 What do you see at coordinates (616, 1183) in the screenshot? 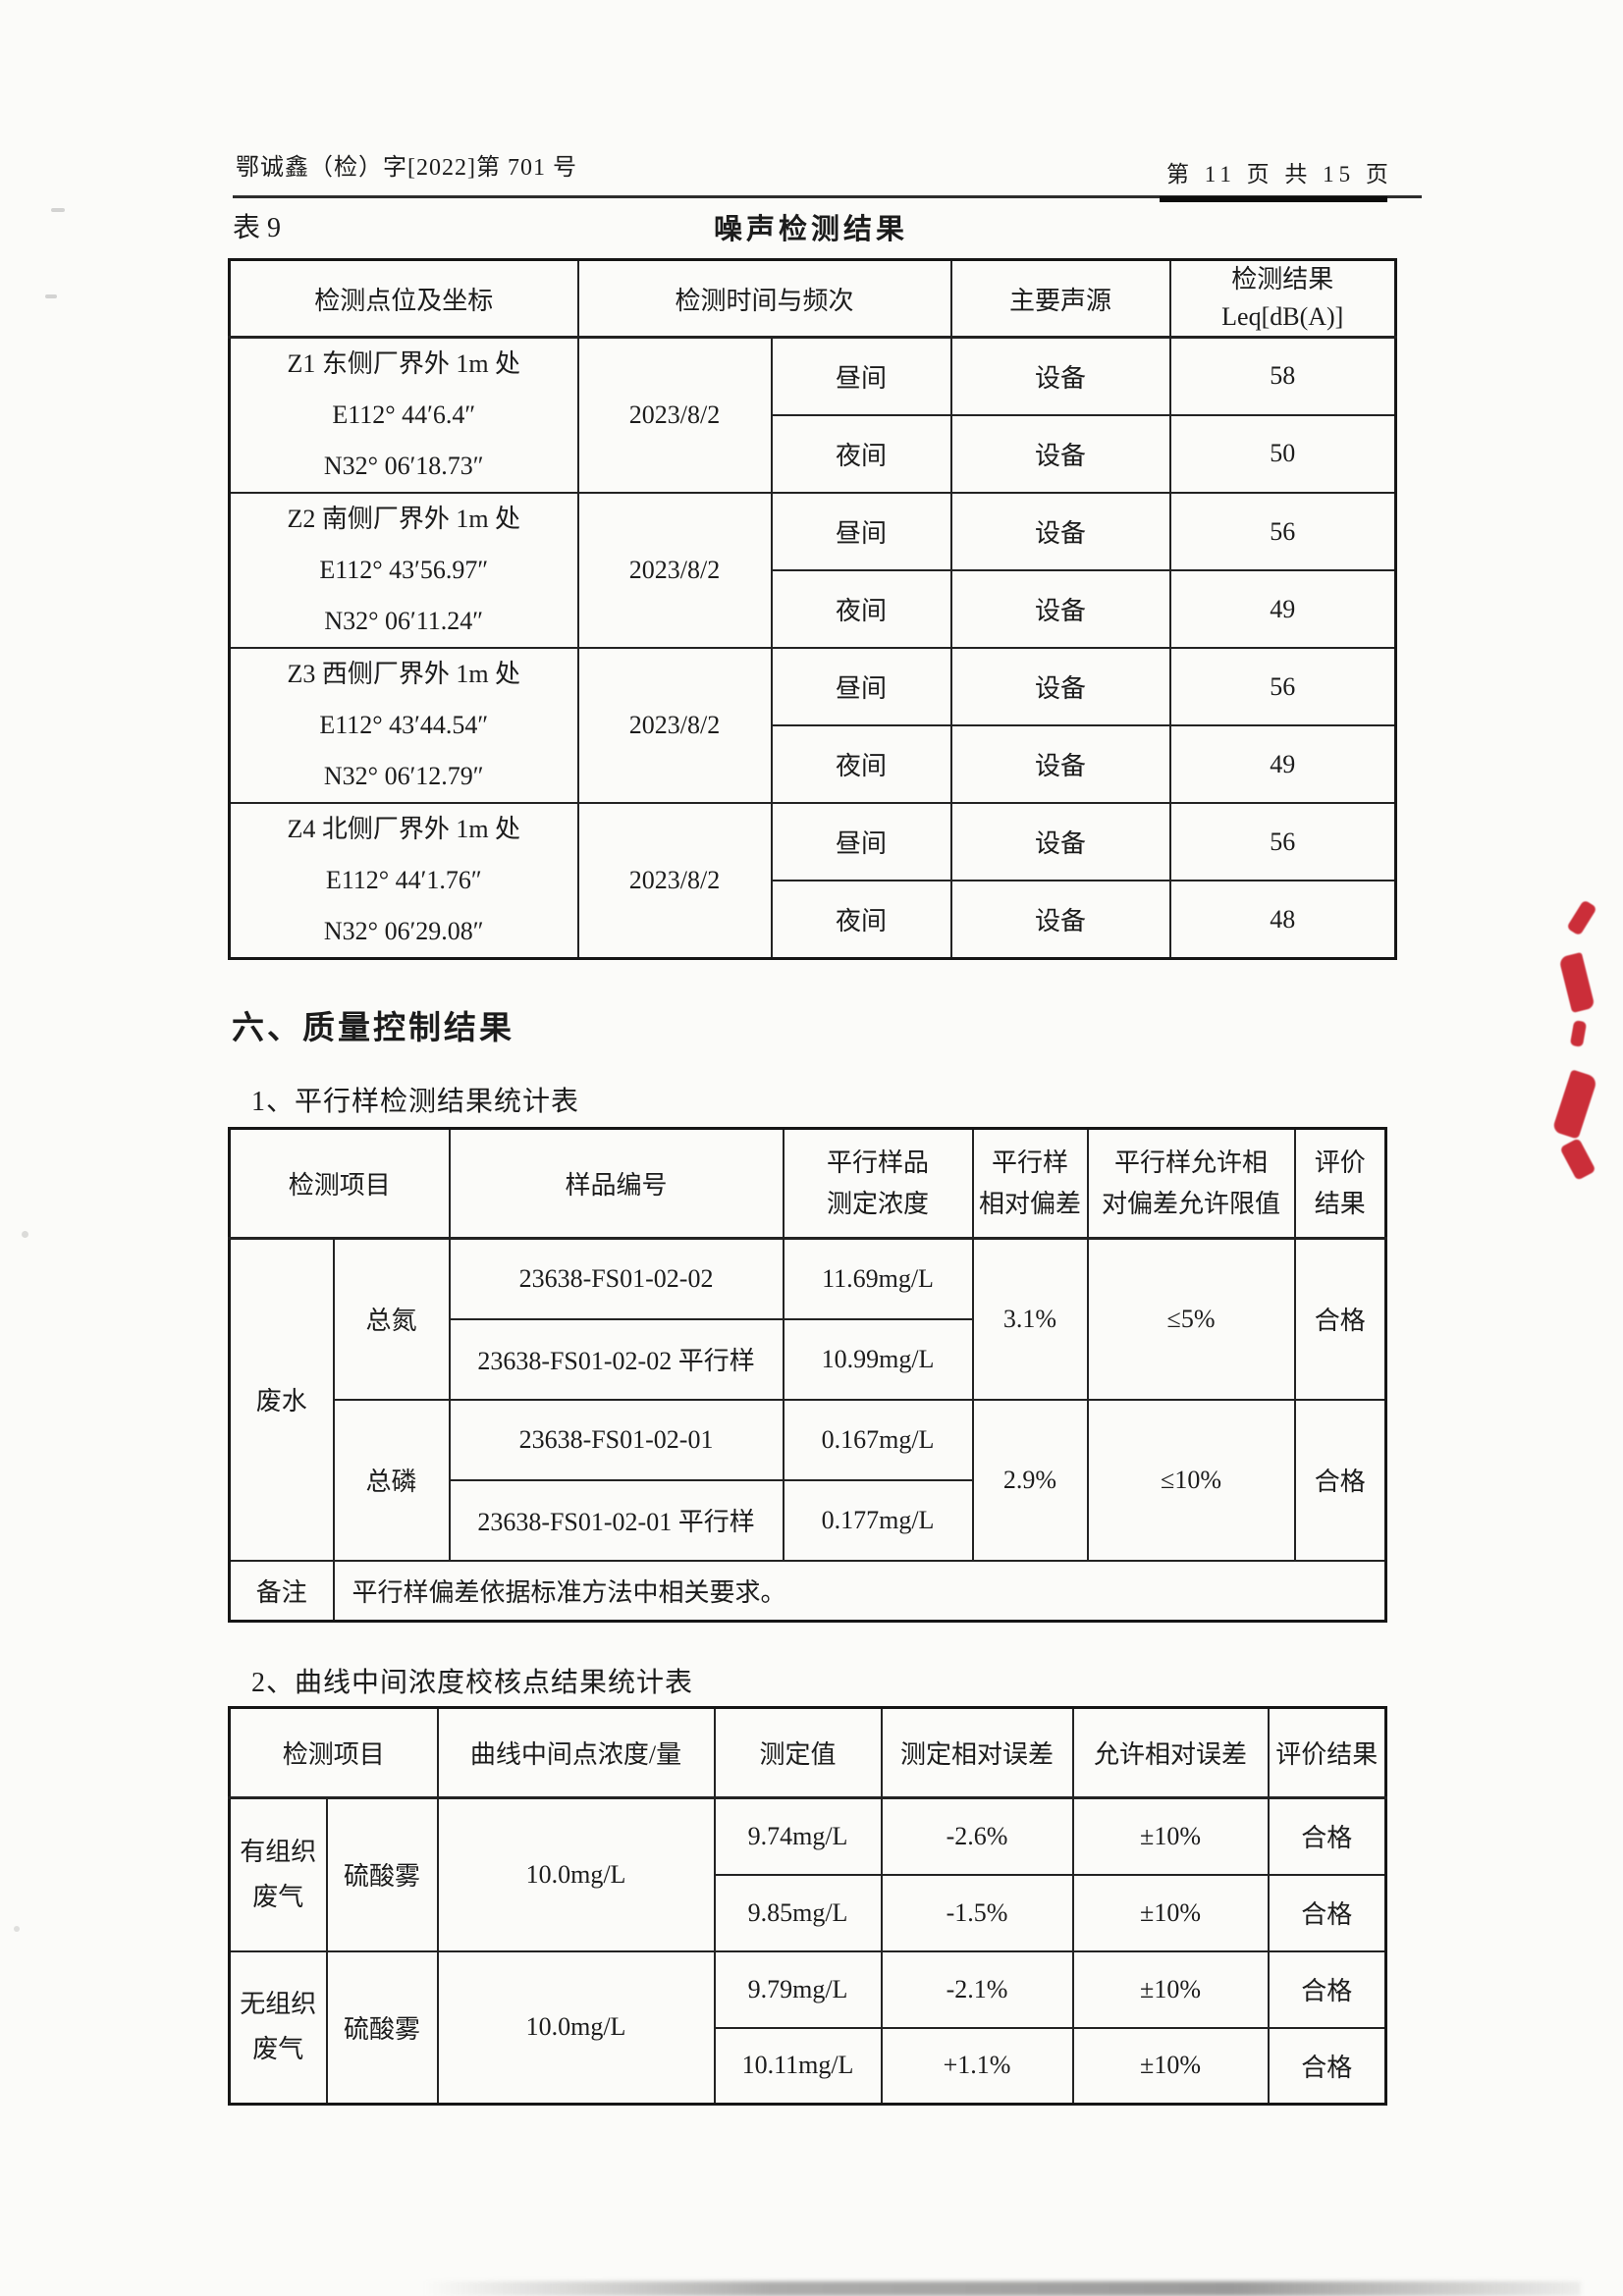
I see `col-header-sample-id: 样品编号` at bounding box center [616, 1183].